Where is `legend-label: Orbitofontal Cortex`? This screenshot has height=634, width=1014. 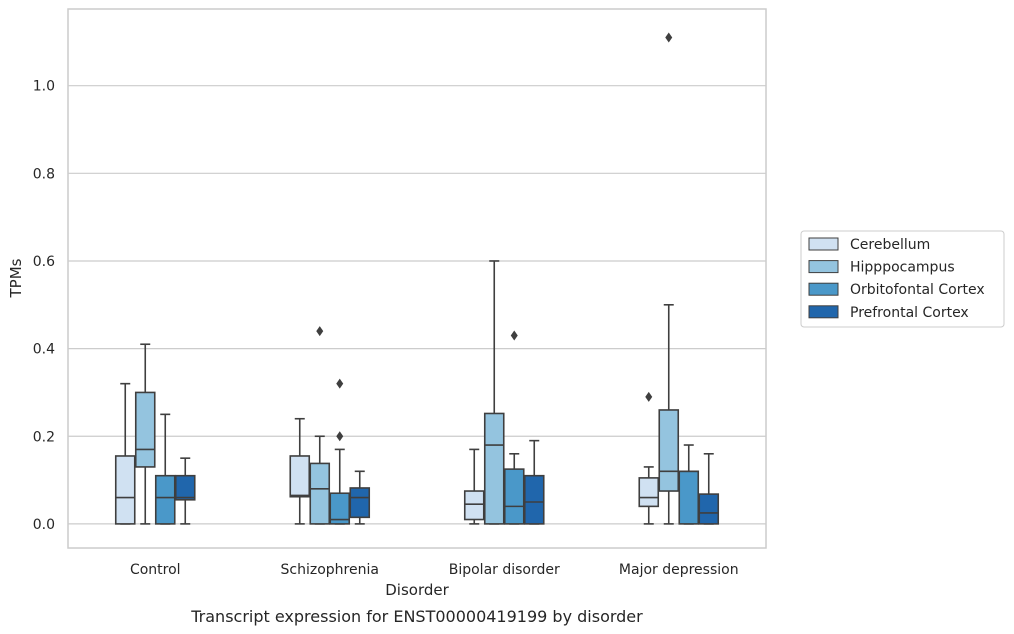 legend-label: Orbitofontal Cortex is located at coordinates (917, 290).